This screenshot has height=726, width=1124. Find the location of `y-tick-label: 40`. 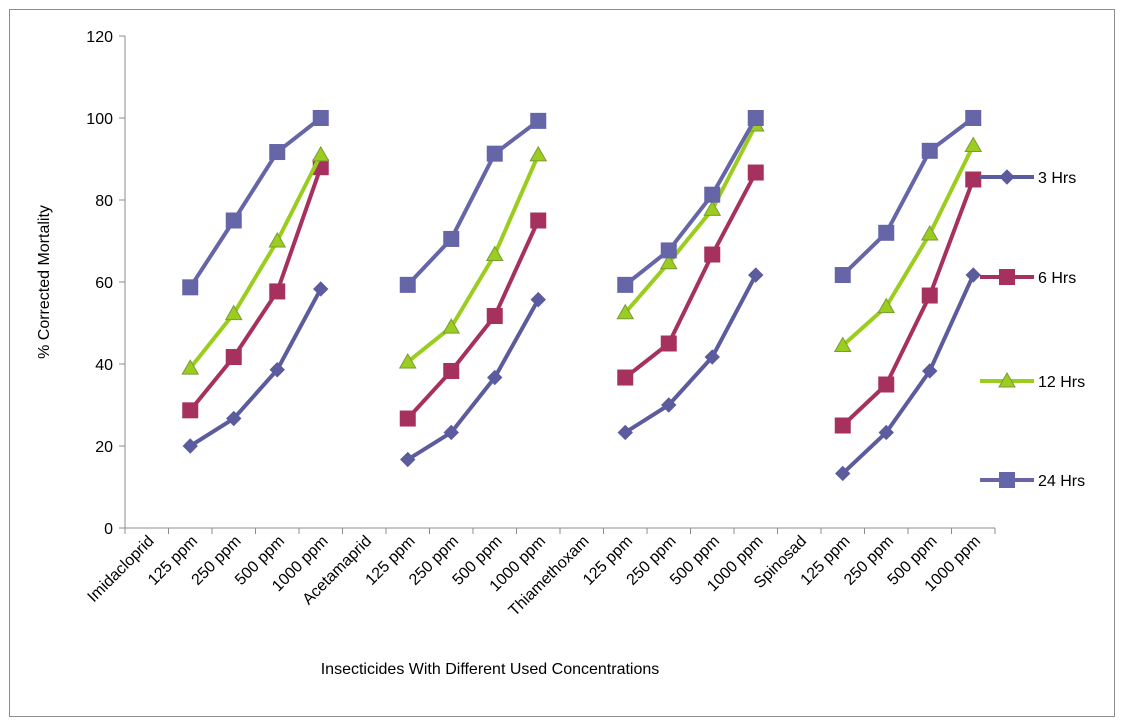

y-tick-label: 40 is located at coordinates (104, 365).